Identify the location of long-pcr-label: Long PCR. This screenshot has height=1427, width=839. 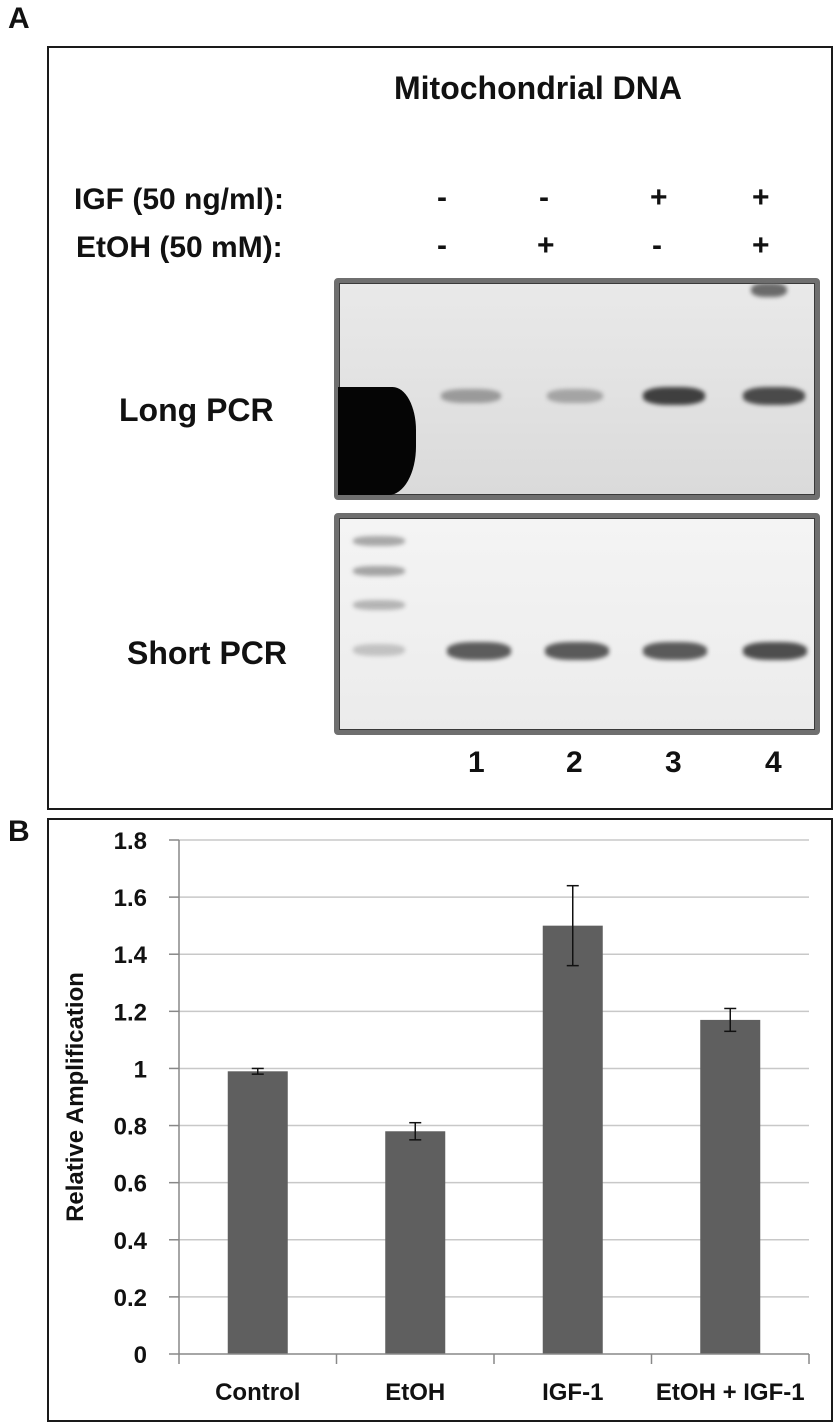
(196, 410).